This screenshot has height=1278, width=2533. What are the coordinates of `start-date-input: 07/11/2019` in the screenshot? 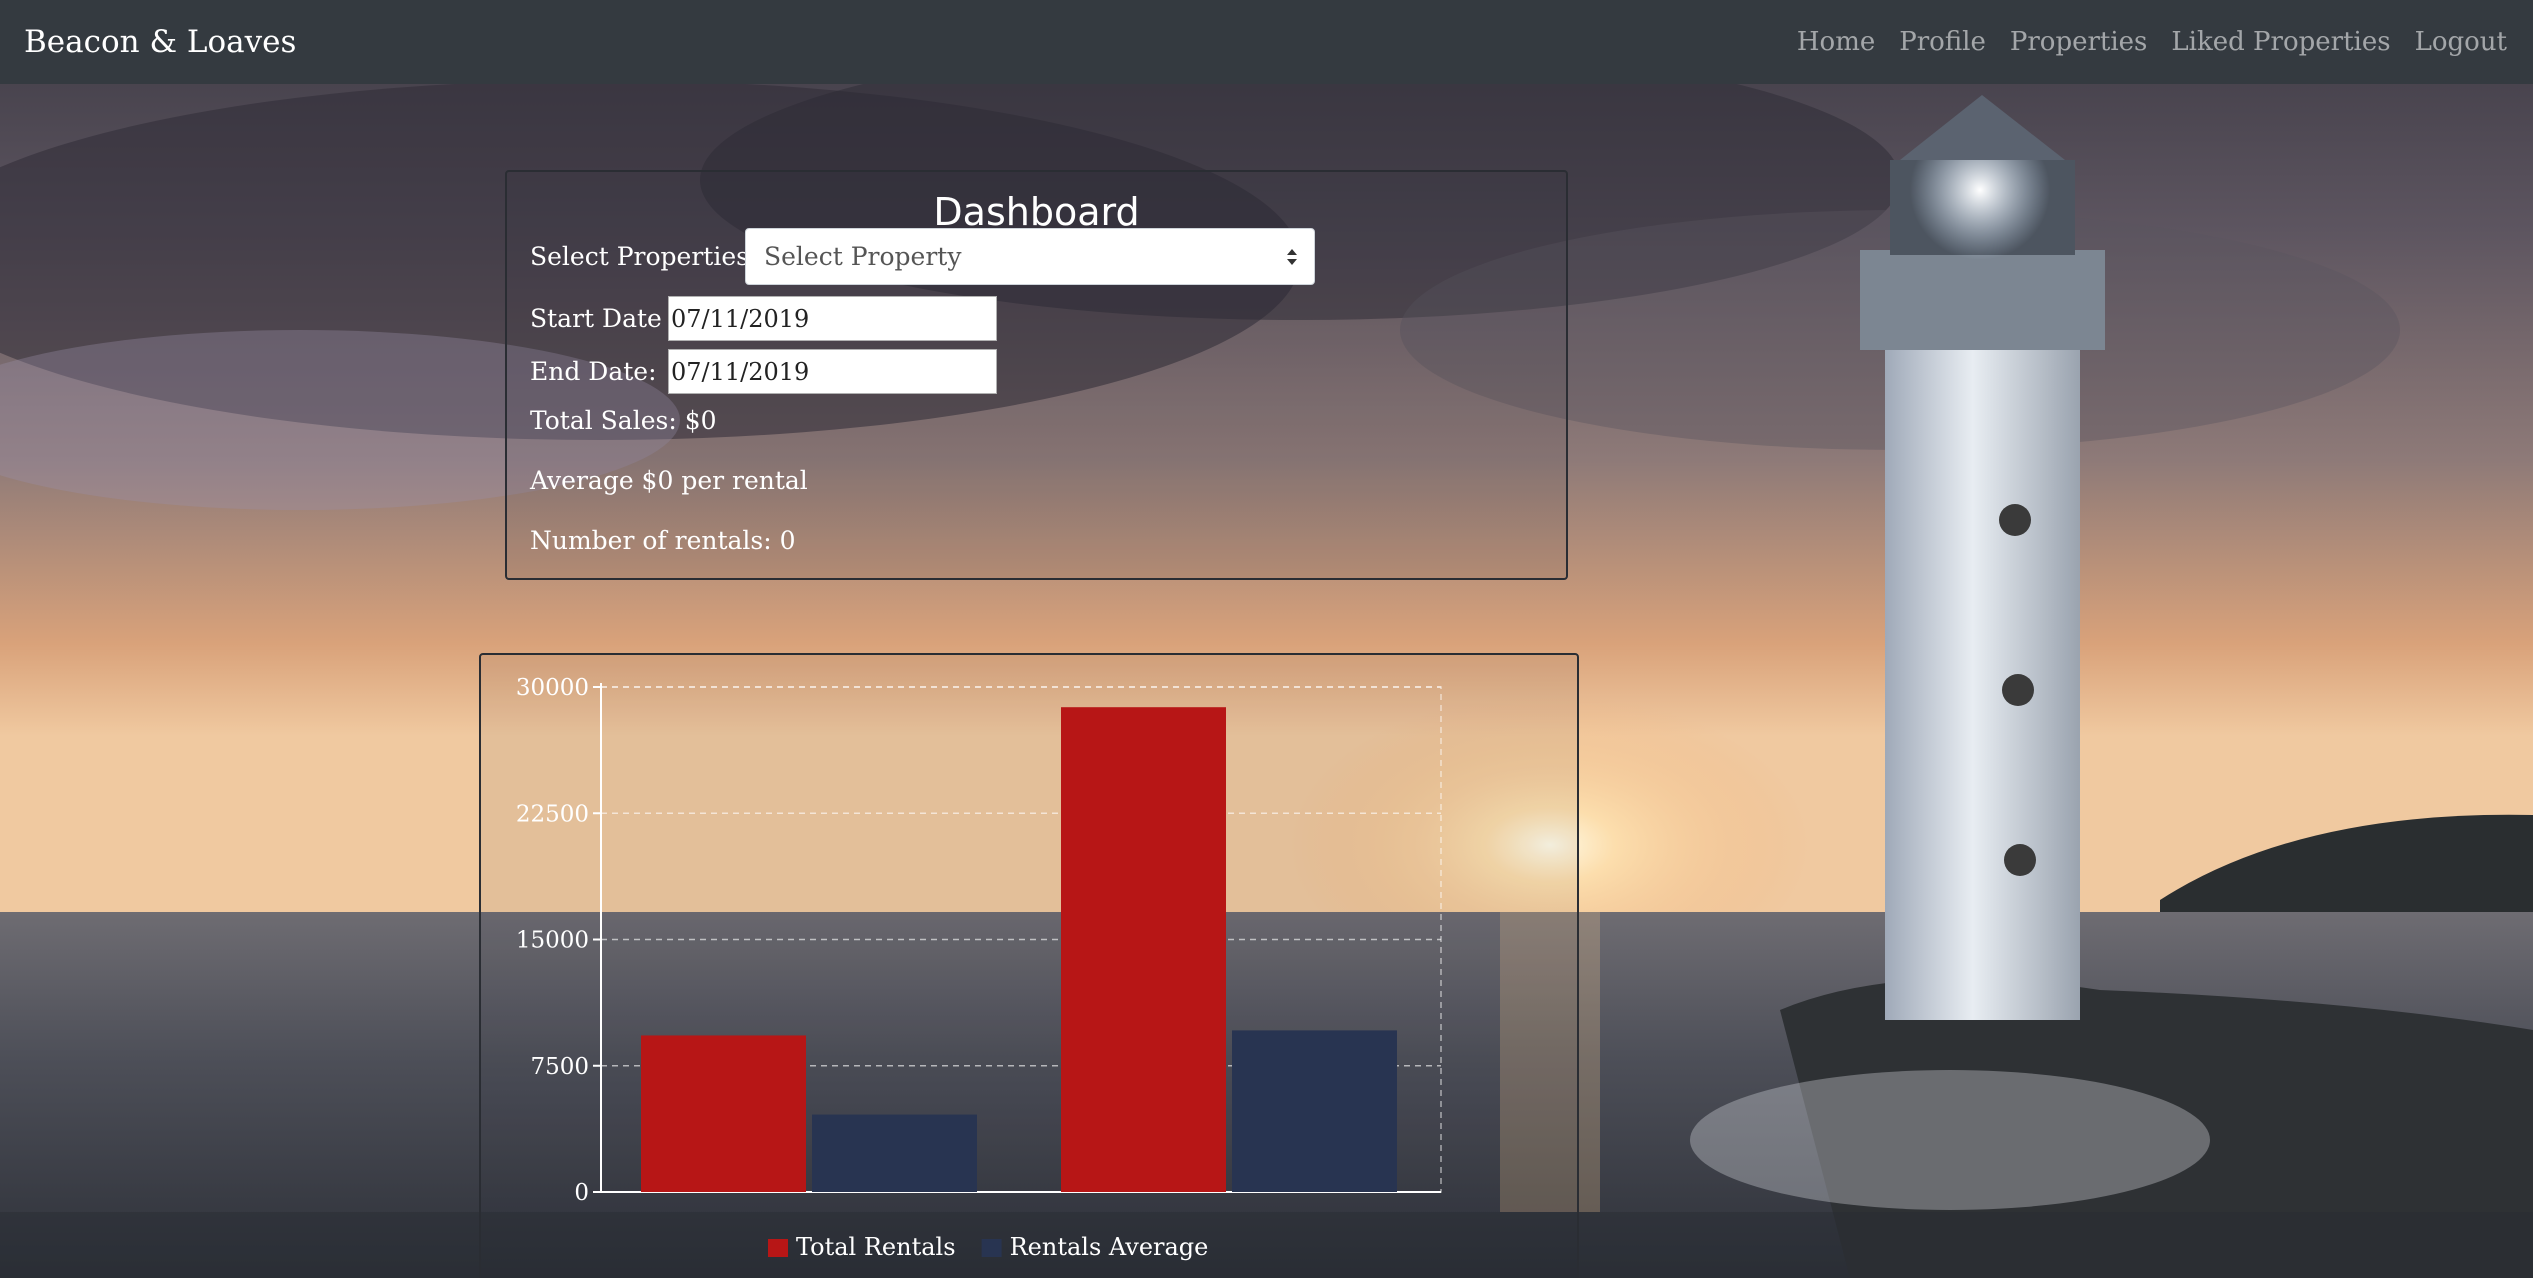 It's located at (832, 318).